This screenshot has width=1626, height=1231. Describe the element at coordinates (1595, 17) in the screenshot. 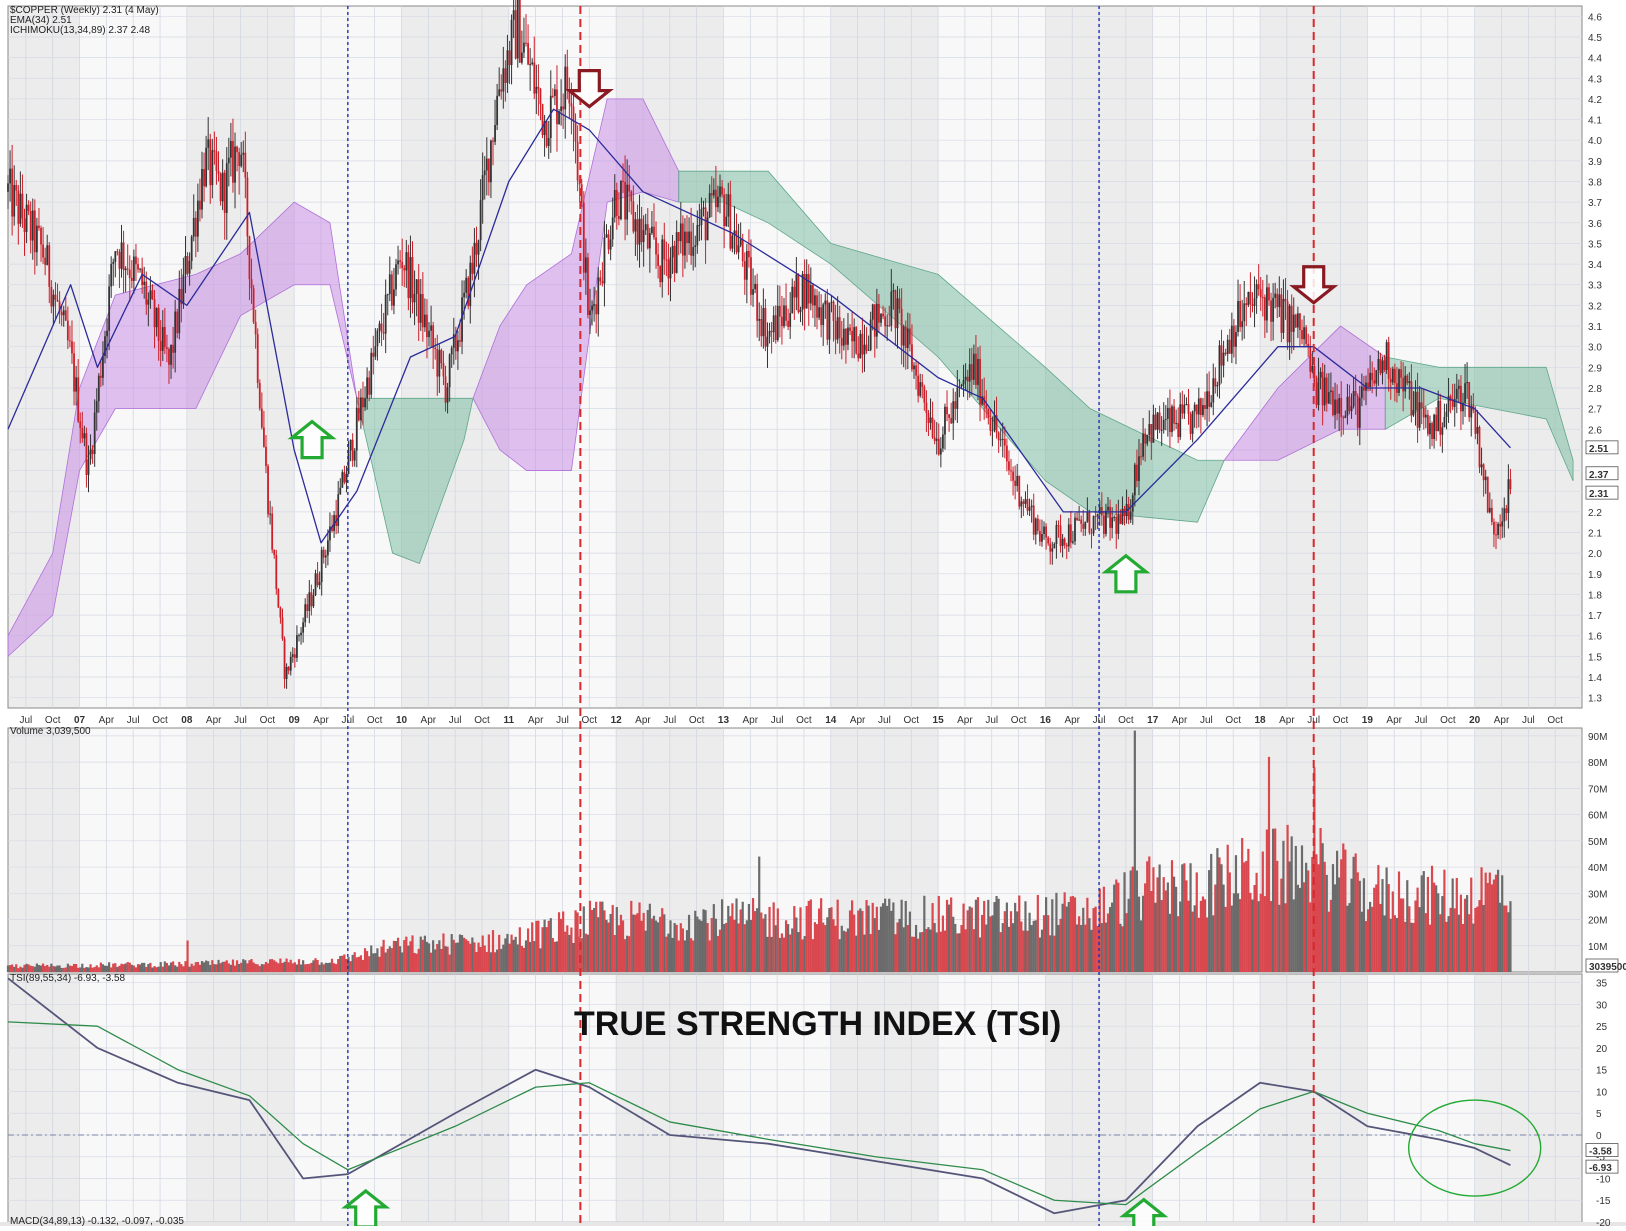

I see `price-y-tick-label: 4.6` at that location.